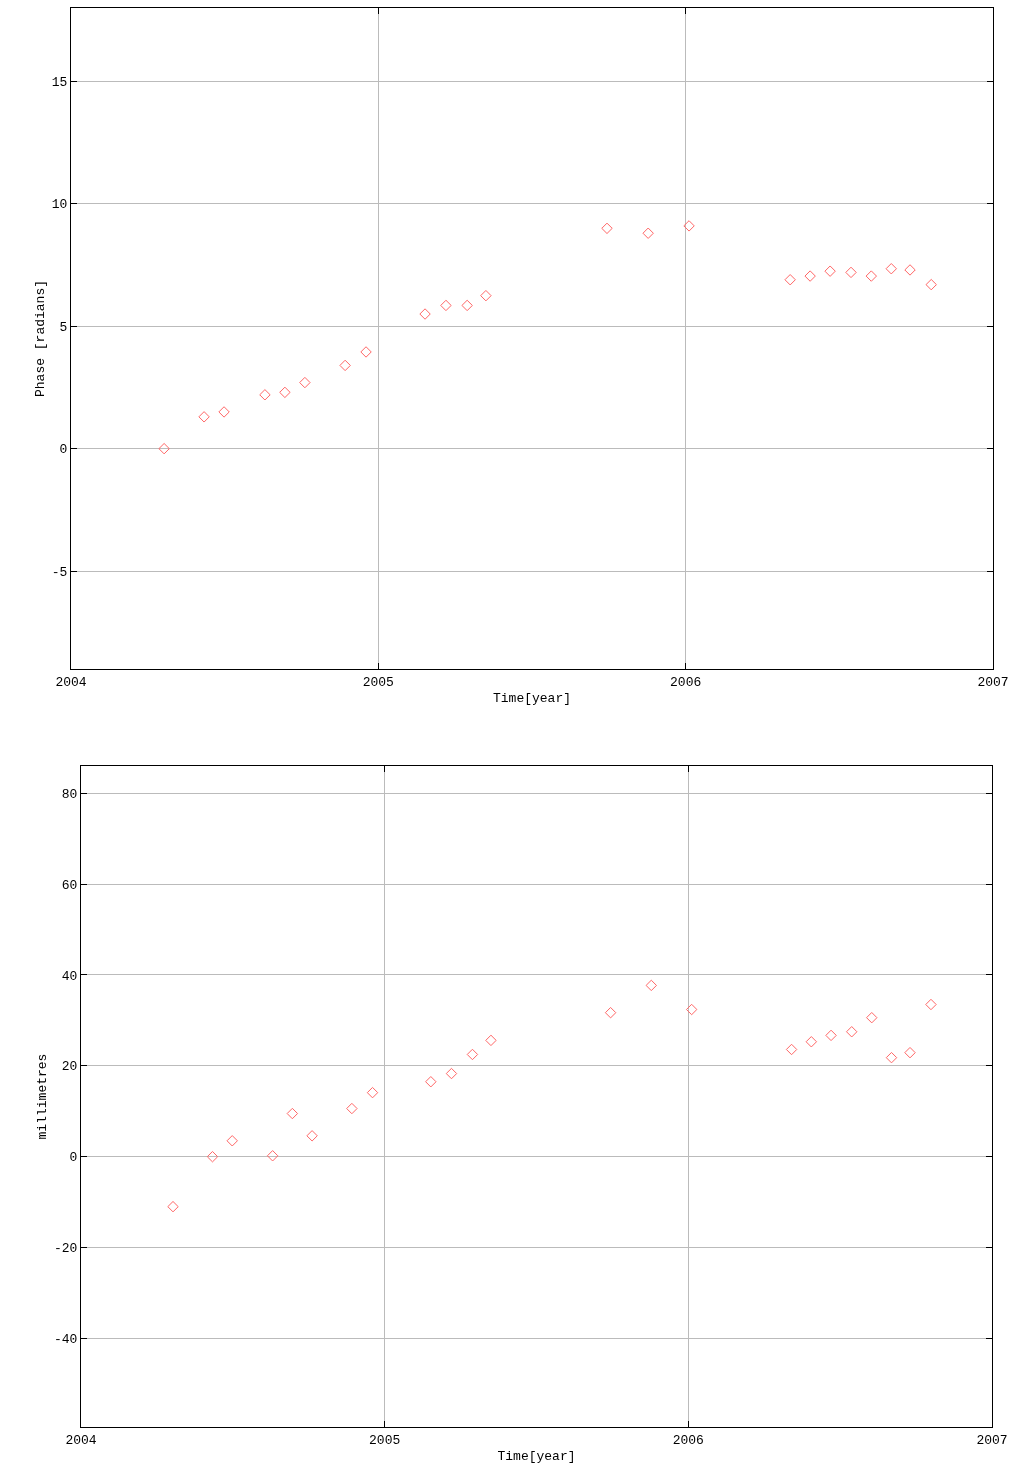  Describe the element at coordinates (59, 572) in the screenshot. I see `y-tick-label: -5` at that location.